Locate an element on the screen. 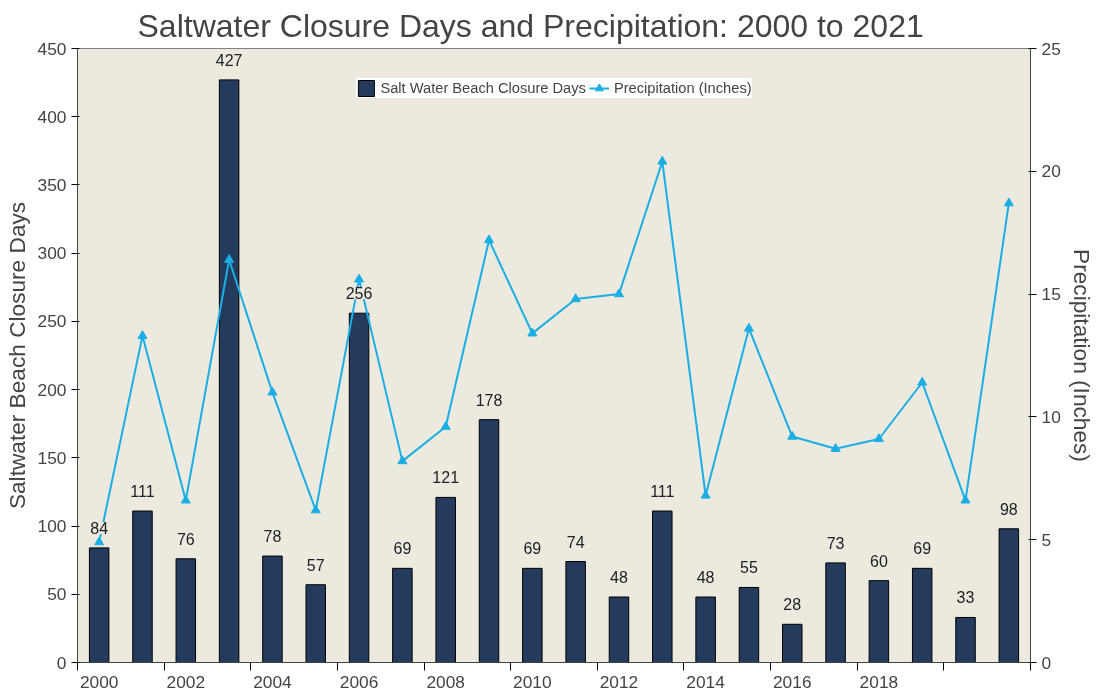  y2-tick-label: 5 is located at coordinates (1046, 539).